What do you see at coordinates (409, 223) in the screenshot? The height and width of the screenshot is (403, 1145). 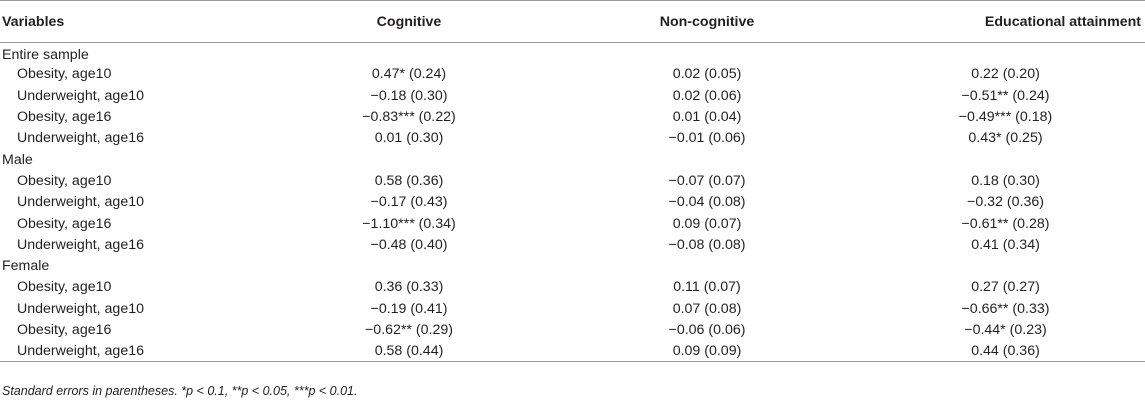 I see `cognitive-cell: −1.10*** (0.34)` at bounding box center [409, 223].